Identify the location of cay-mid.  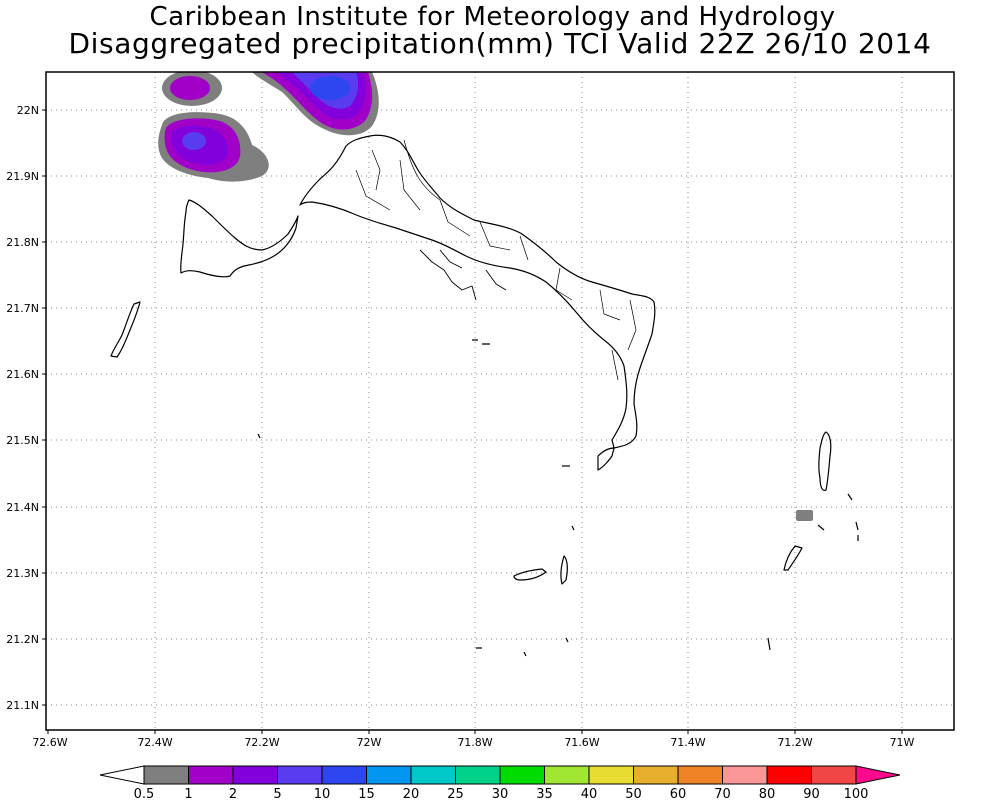
(481, 342).